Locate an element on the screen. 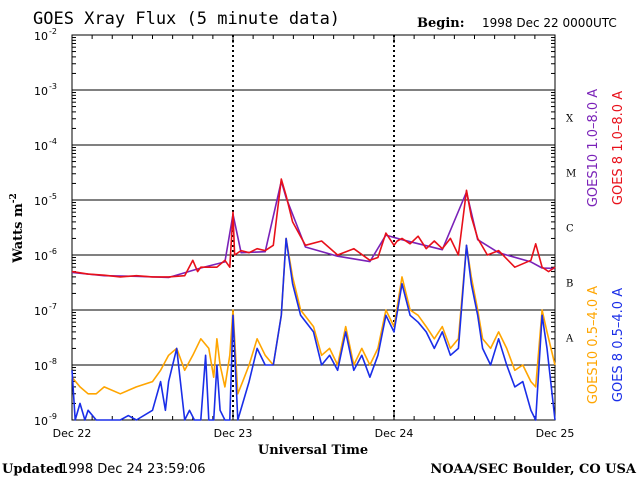 The image size is (640, 480). y-tick-exponent: -4 is located at coordinates (53, 141).